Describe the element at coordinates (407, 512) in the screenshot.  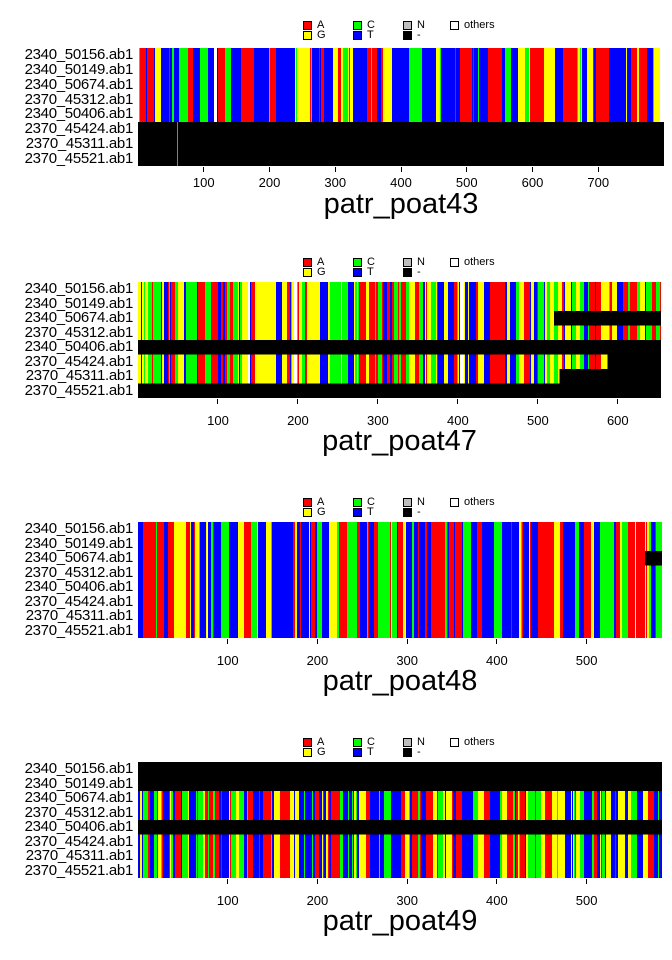
I see `legend-swatch--` at that location.